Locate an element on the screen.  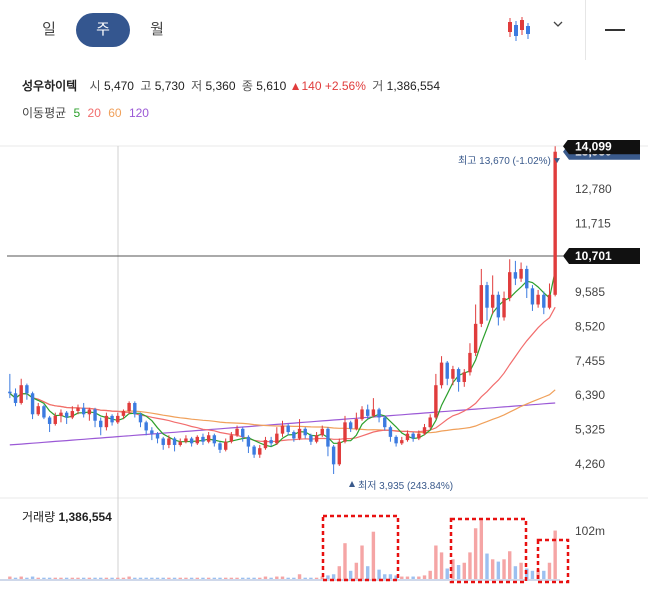
ma60-label: 60 is located at coordinates (115, 113).